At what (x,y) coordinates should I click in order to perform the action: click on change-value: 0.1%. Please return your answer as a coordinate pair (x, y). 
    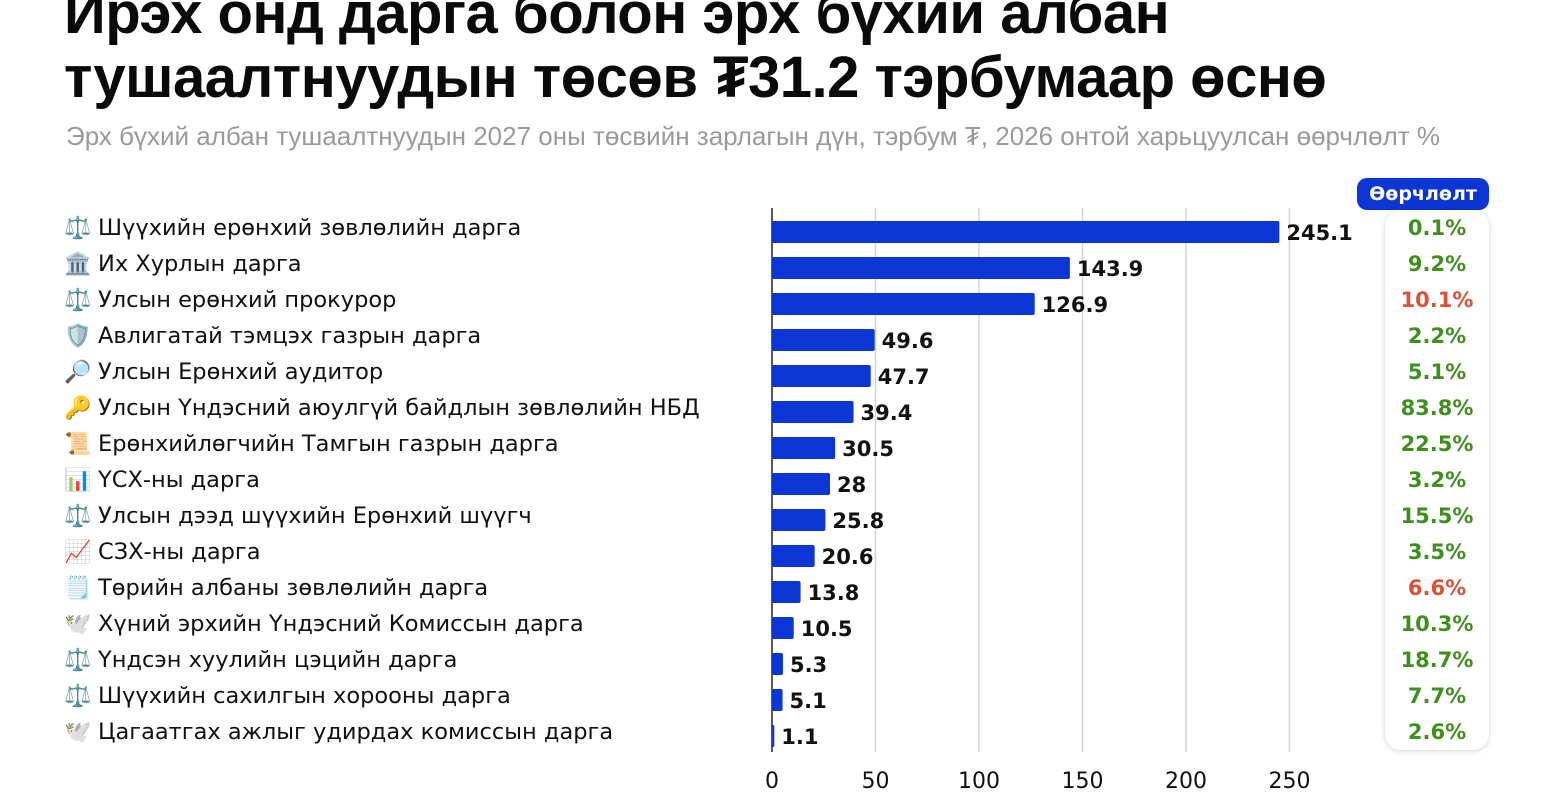
    Looking at the image, I should click on (1437, 228).